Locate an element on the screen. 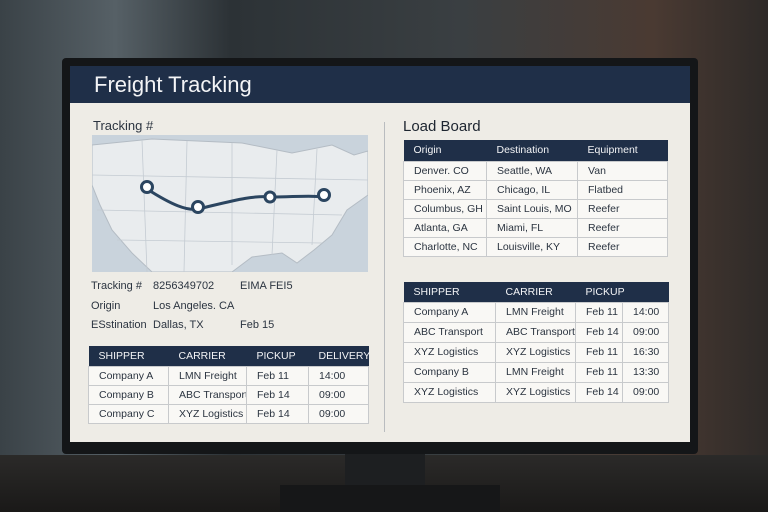 The width and height of the screenshot is (768, 512). app-title: Freight Tracking is located at coordinates (173, 84).